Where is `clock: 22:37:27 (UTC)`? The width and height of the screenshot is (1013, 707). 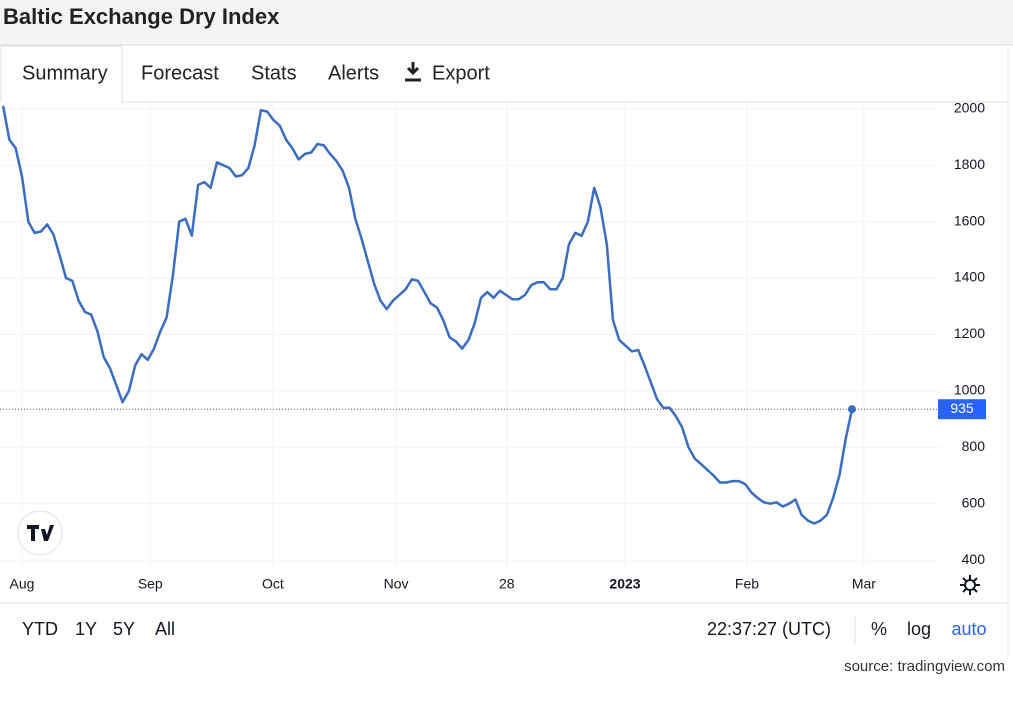
clock: 22:37:27 (UTC) is located at coordinates (769, 629).